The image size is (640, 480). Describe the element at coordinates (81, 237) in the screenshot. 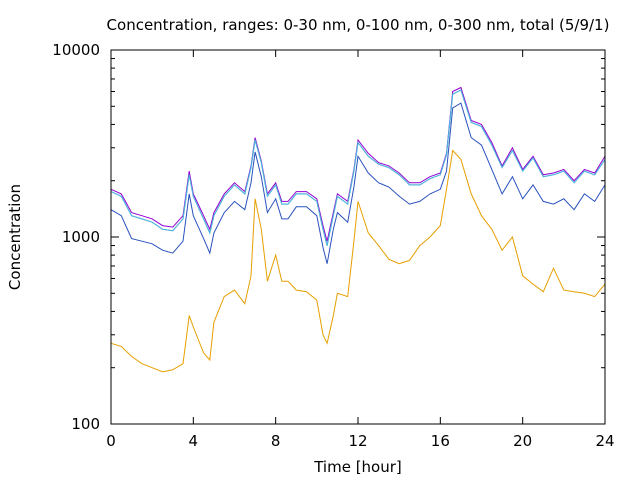

I see `y-tick-label: 1000` at that location.